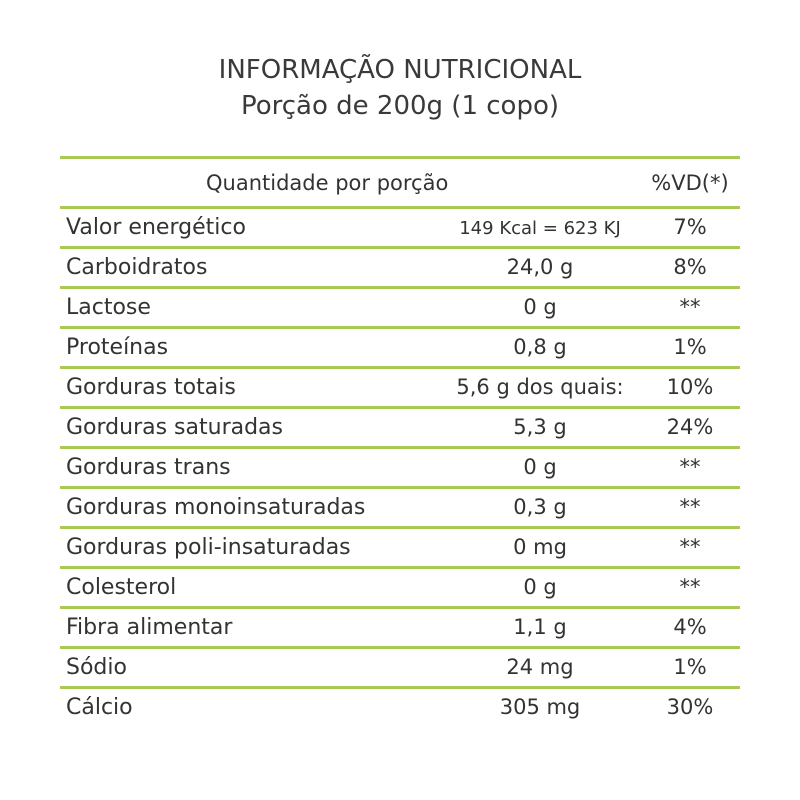 The image size is (800, 800). I want to click on nutrient-amount: 1,1 g, so click(540, 627).